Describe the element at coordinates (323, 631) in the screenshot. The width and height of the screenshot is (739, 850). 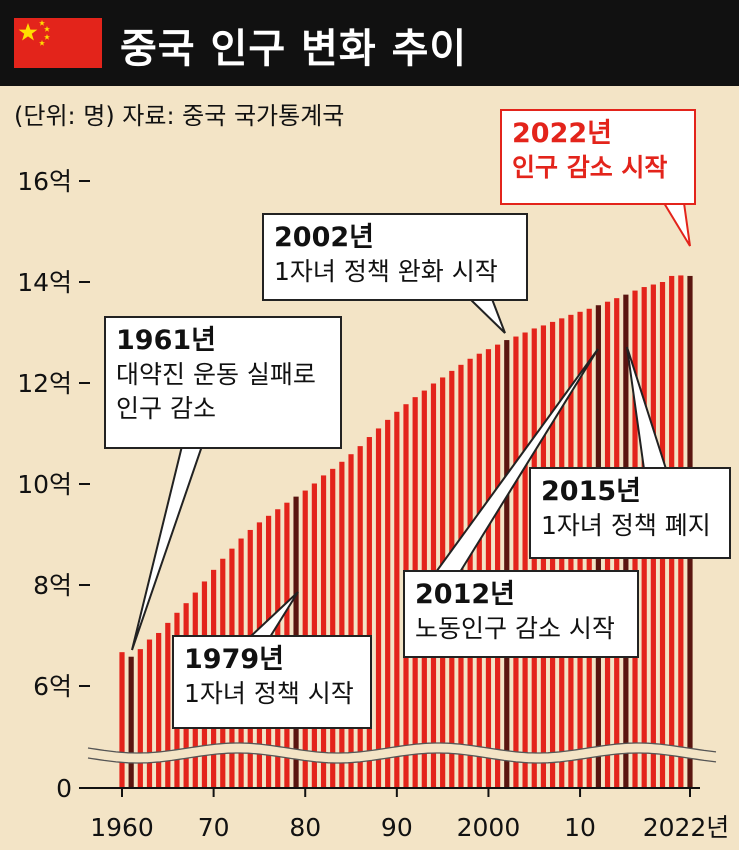
I see `bar-1982` at that location.